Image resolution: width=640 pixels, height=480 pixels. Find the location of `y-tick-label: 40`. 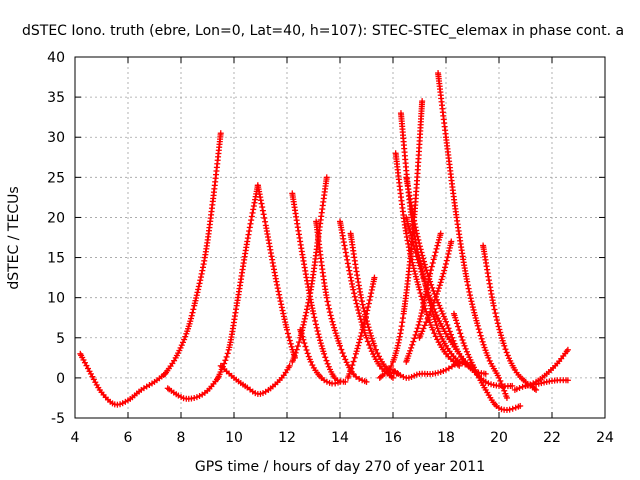

y-tick-label: 40 is located at coordinates (56, 58).